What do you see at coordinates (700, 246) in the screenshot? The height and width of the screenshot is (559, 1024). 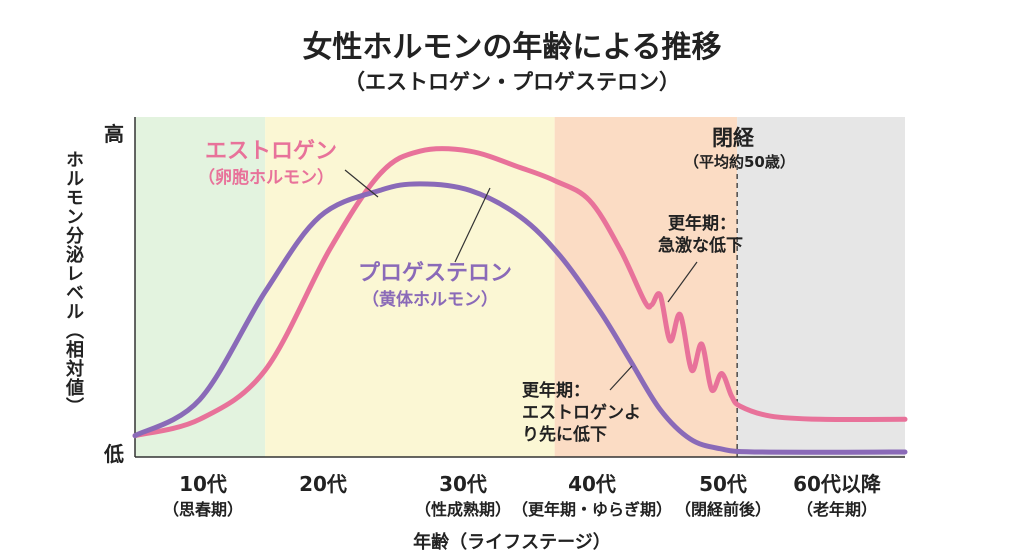 I see `note-line: 急激な低下` at bounding box center [700, 246].